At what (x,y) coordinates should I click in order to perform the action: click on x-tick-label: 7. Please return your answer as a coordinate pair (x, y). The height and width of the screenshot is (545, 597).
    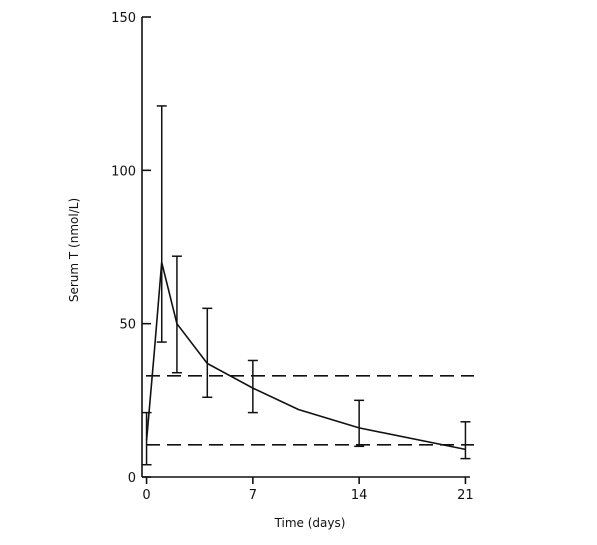
    Looking at the image, I should click on (253, 495).